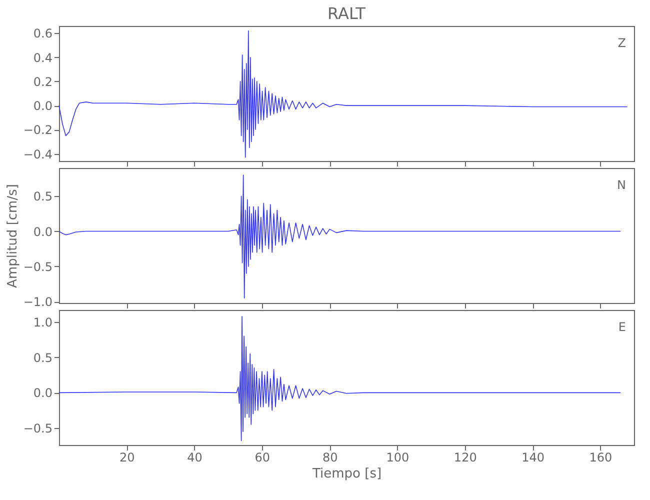 This screenshot has height=500, width=650. What do you see at coordinates (127, 457) in the screenshot?
I see `x-tick-label: 20` at bounding box center [127, 457].